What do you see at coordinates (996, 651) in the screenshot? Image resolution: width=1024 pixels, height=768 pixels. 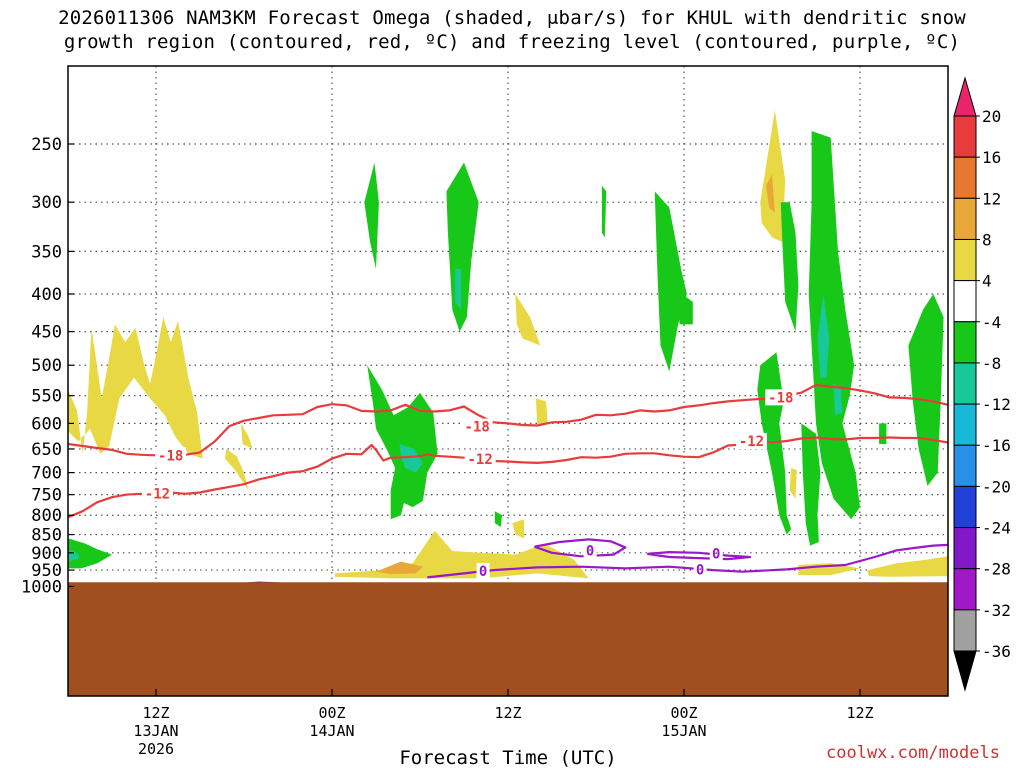 I see `colorbar-label: -36` at bounding box center [996, 651].